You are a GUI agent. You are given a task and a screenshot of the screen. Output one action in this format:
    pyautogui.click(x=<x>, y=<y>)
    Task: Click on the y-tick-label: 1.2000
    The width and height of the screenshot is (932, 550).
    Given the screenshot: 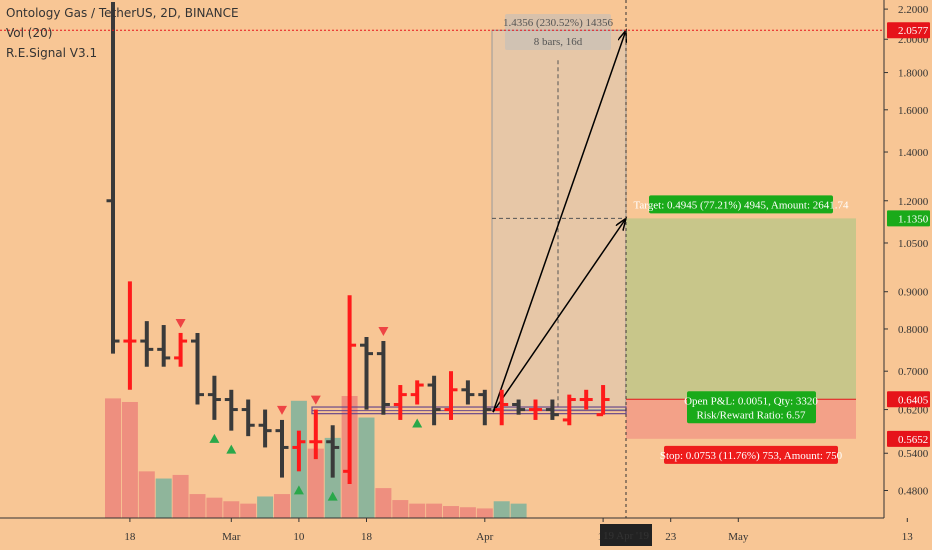 What is the action you would take?
    pyautogui.click(x=913, y=202)
    